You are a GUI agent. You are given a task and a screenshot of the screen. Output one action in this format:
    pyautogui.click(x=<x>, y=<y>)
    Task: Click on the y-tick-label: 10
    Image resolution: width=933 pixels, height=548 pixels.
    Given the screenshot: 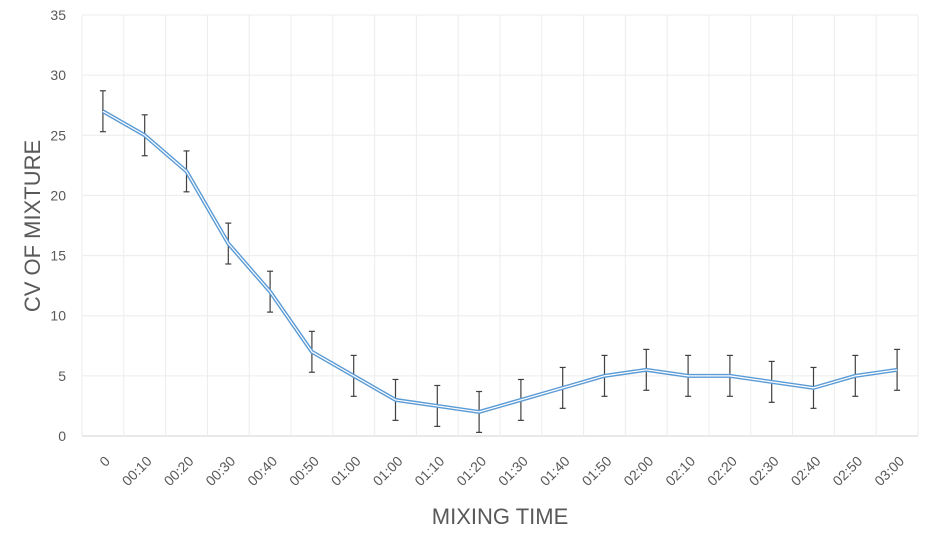 What is the action you would take?
    pyautogui.click(x=58, y=316)
    